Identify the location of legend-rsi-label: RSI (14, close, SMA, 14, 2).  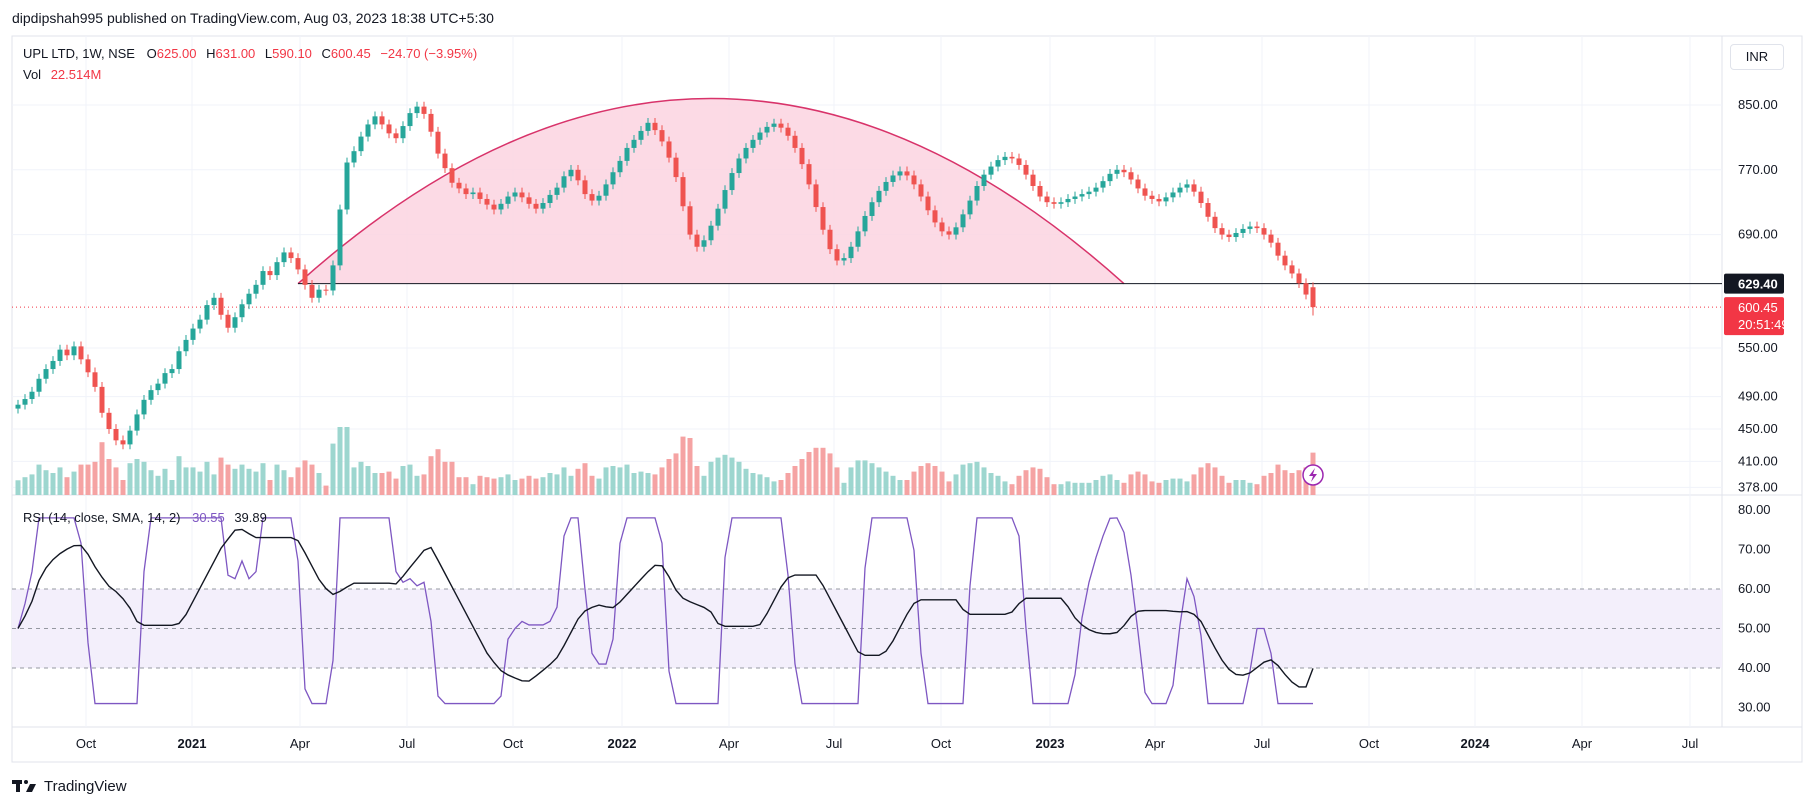
(102, 517).